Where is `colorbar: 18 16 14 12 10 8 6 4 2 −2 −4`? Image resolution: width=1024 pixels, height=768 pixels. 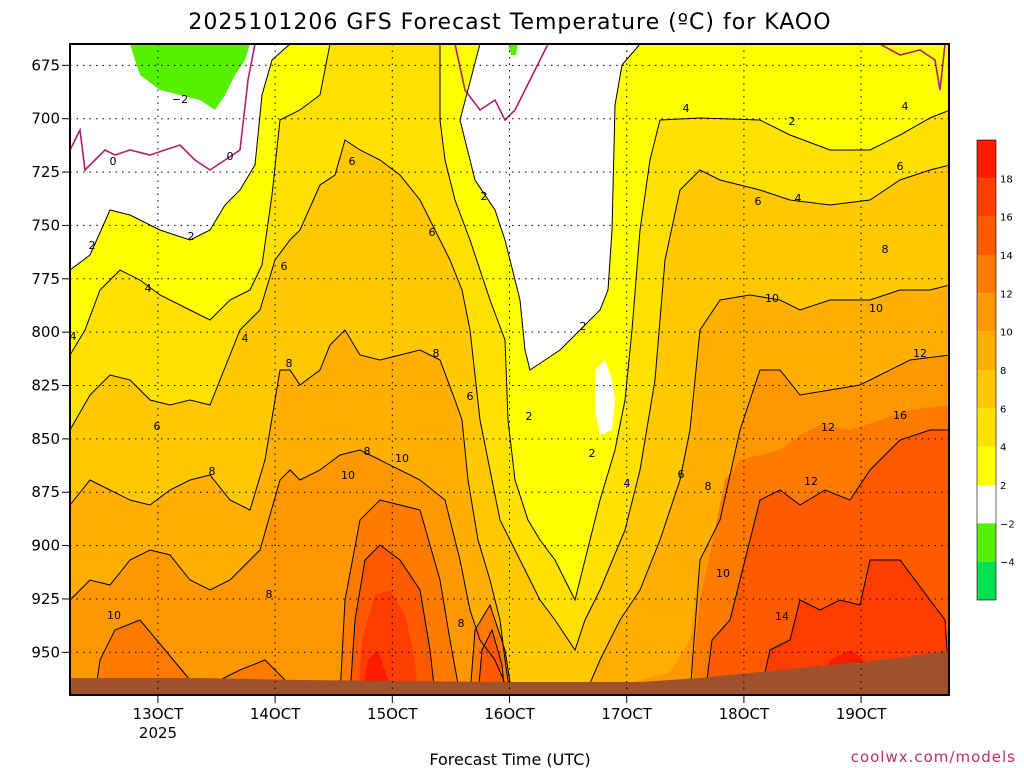
colorbar: 18 16 14 12 10 8 6 4 2 −2 −4 is located at coordinates (995, 370).